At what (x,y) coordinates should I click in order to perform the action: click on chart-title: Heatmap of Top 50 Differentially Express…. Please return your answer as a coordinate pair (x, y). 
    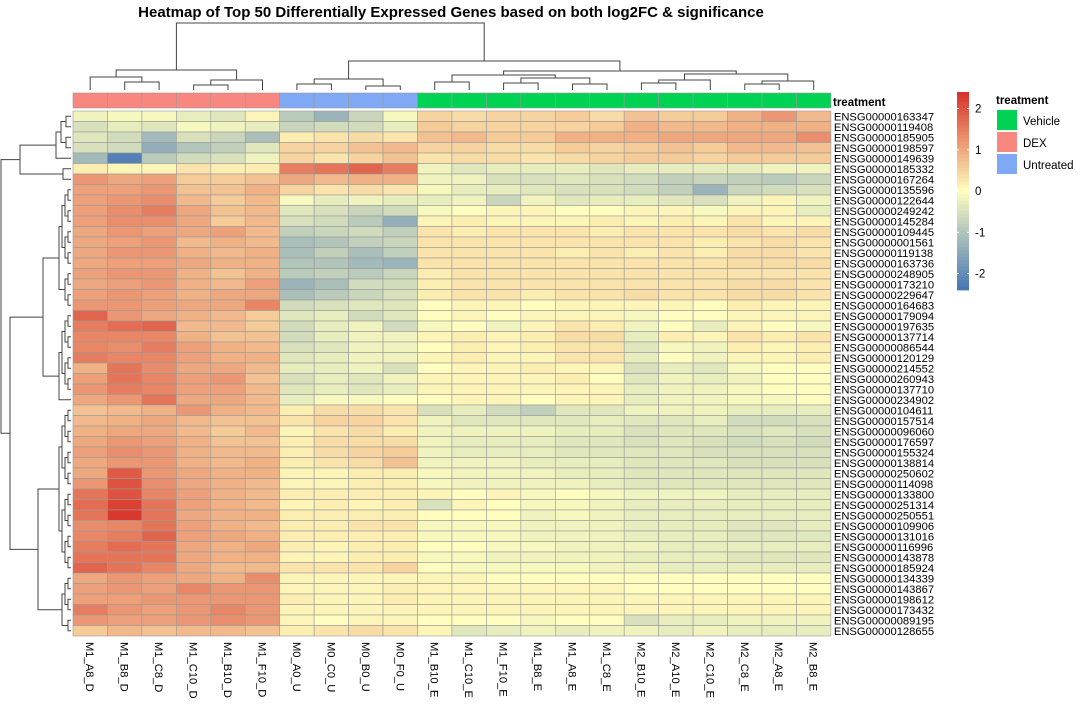
    Looking at the image, I should click on (451, 12).